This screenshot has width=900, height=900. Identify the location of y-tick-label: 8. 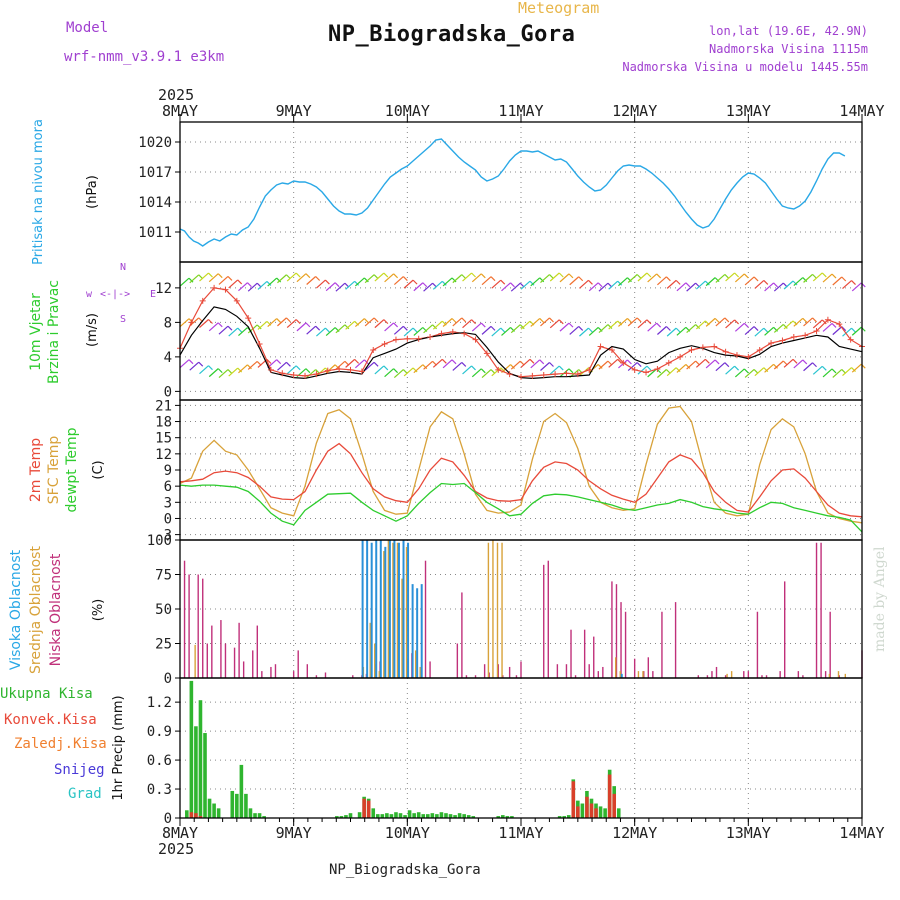
(168, 323).